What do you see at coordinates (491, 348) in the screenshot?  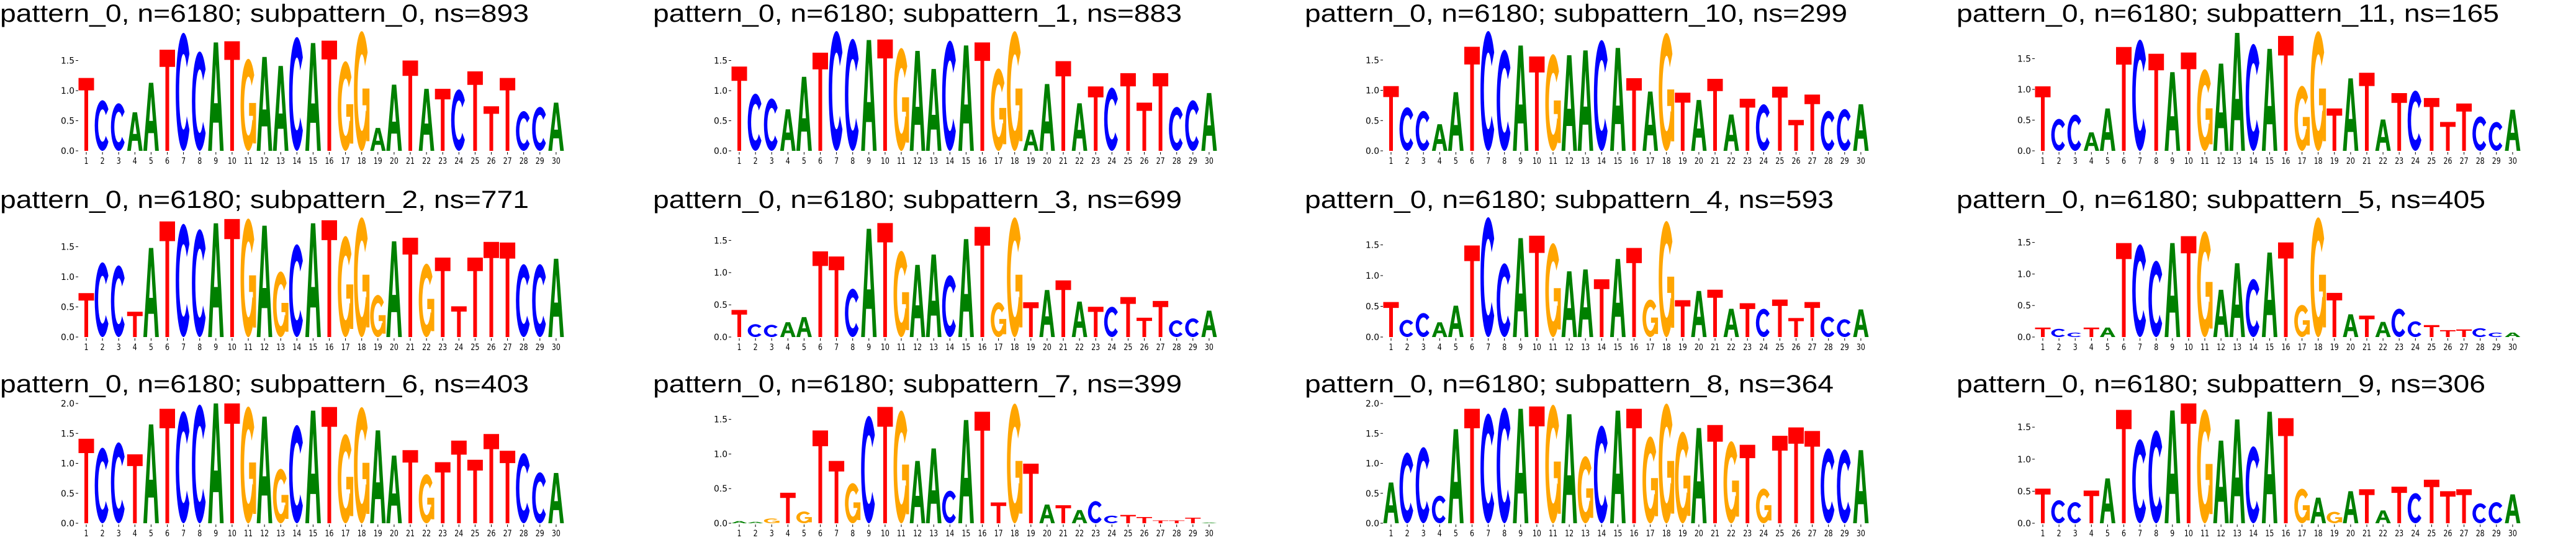 I see `x-tick-label: 26` at bounding box center [491, 348].